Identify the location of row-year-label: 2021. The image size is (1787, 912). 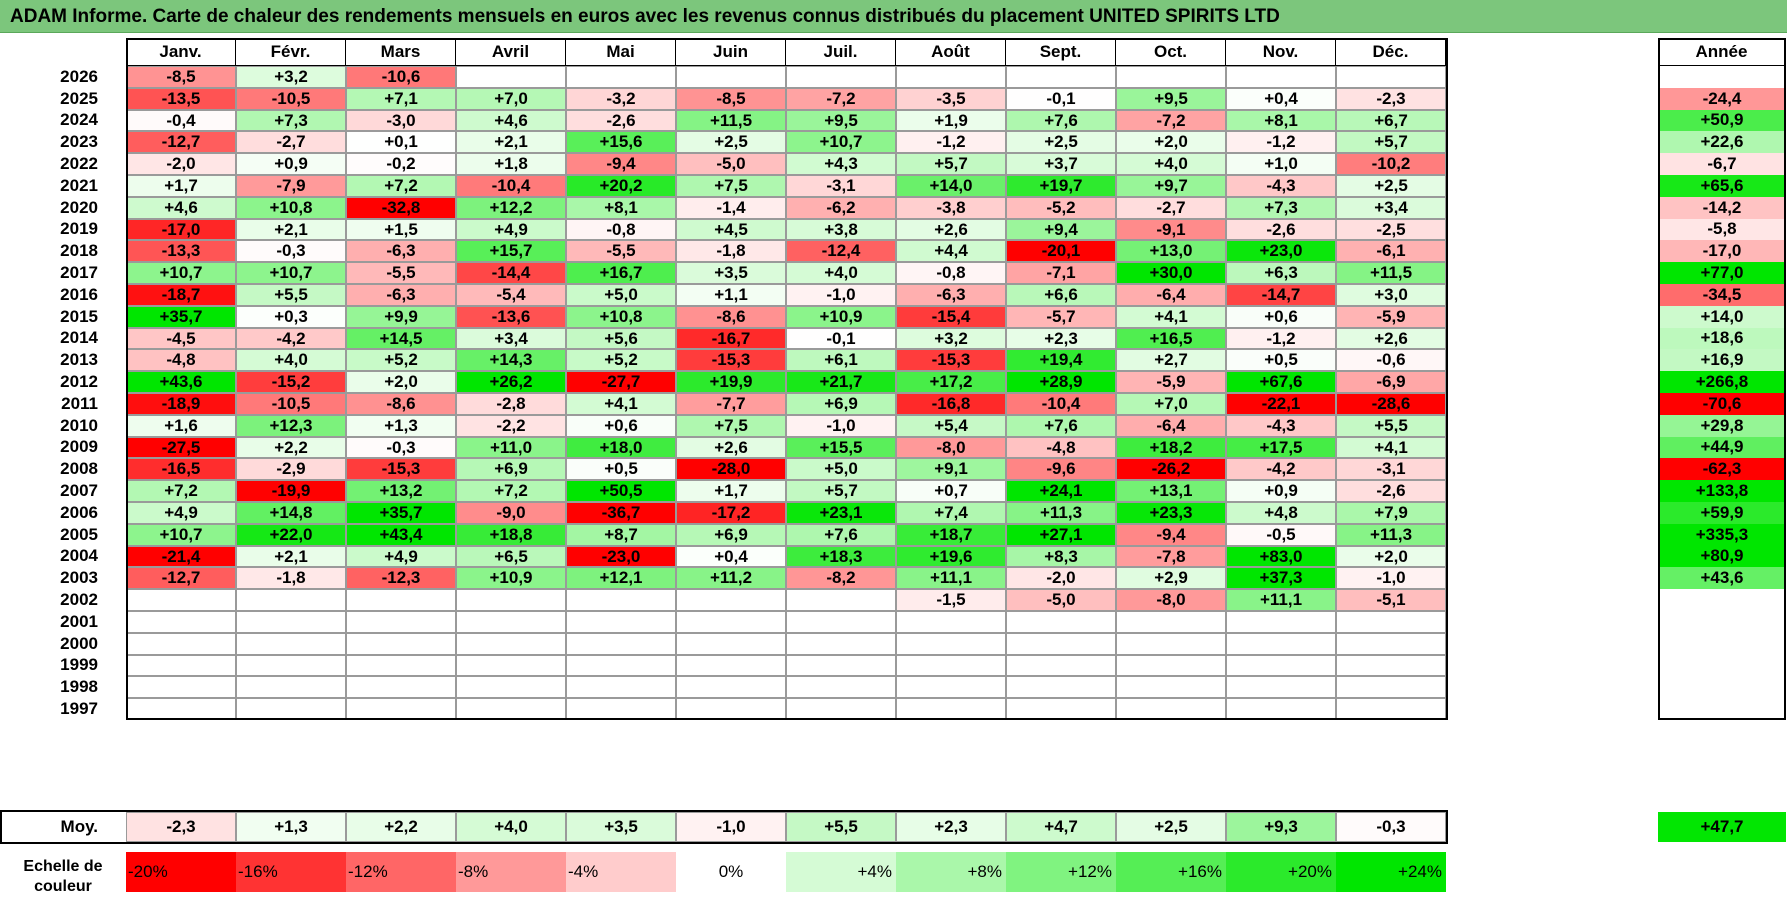
(79, 185).